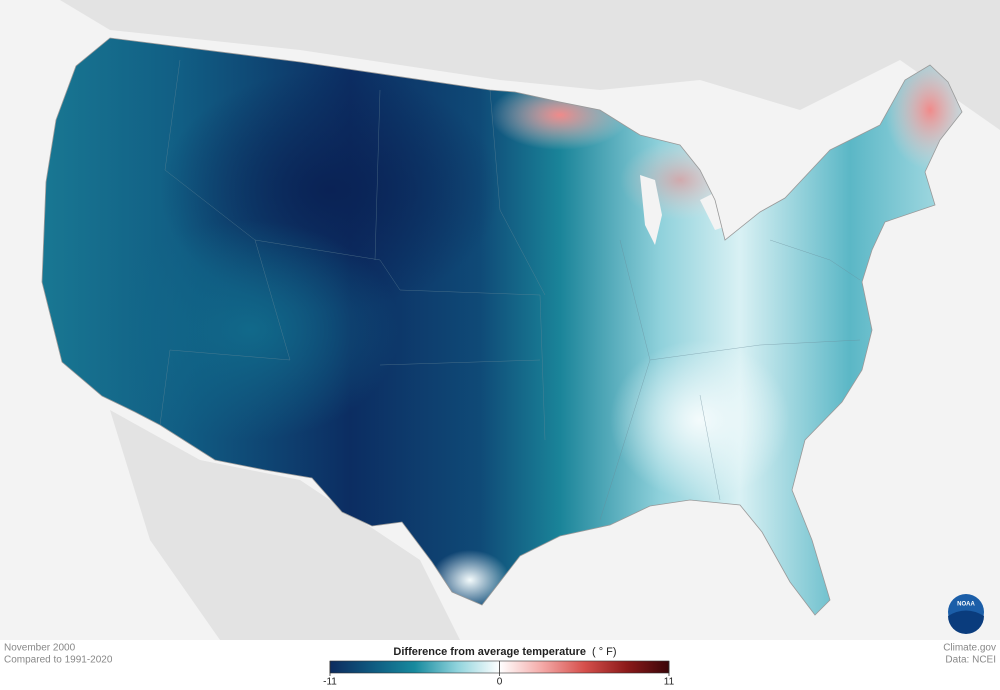 This screenshot has width=1000, height=690. I want to click on colorbar-tick-label: 0, so click(500, 682).